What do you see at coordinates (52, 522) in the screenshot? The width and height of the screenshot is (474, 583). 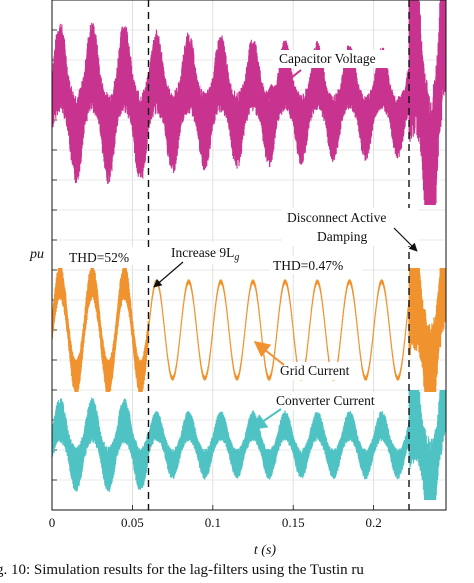 I see `x-tick-label-0: 0` at bounding box center [52, 522].